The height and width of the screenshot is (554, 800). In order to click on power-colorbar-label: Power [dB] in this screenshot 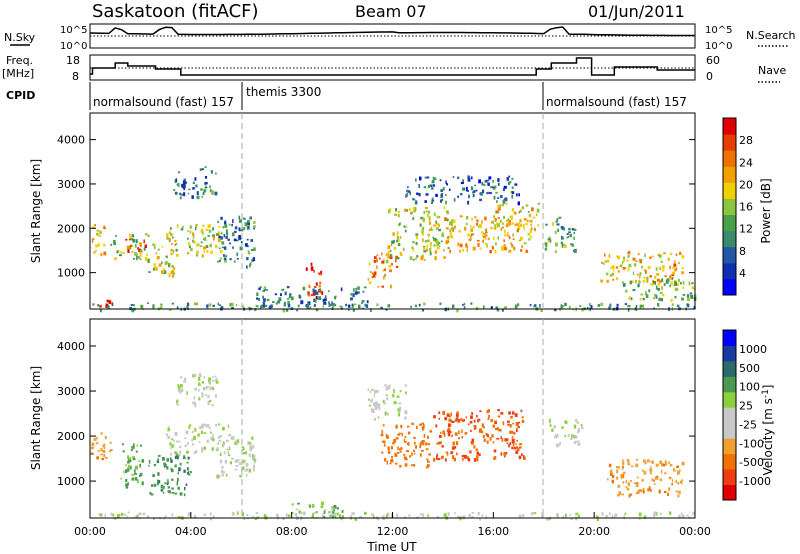, I will do `click(766, 210)`.